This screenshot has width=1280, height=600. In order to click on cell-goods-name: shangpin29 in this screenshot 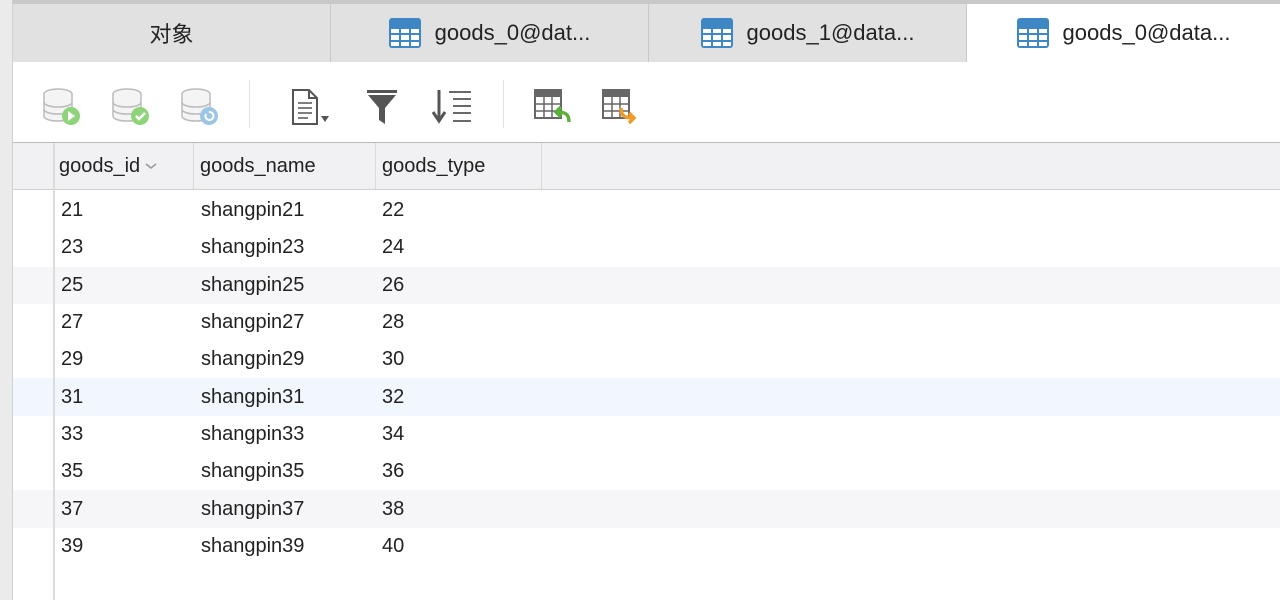, I will do `click(253, 359)`.